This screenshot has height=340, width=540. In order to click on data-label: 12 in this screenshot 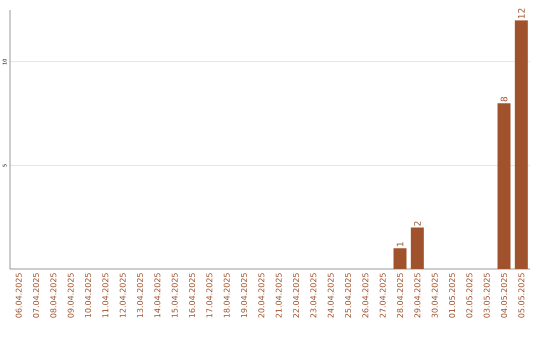, I will do `click(521, 13)`.